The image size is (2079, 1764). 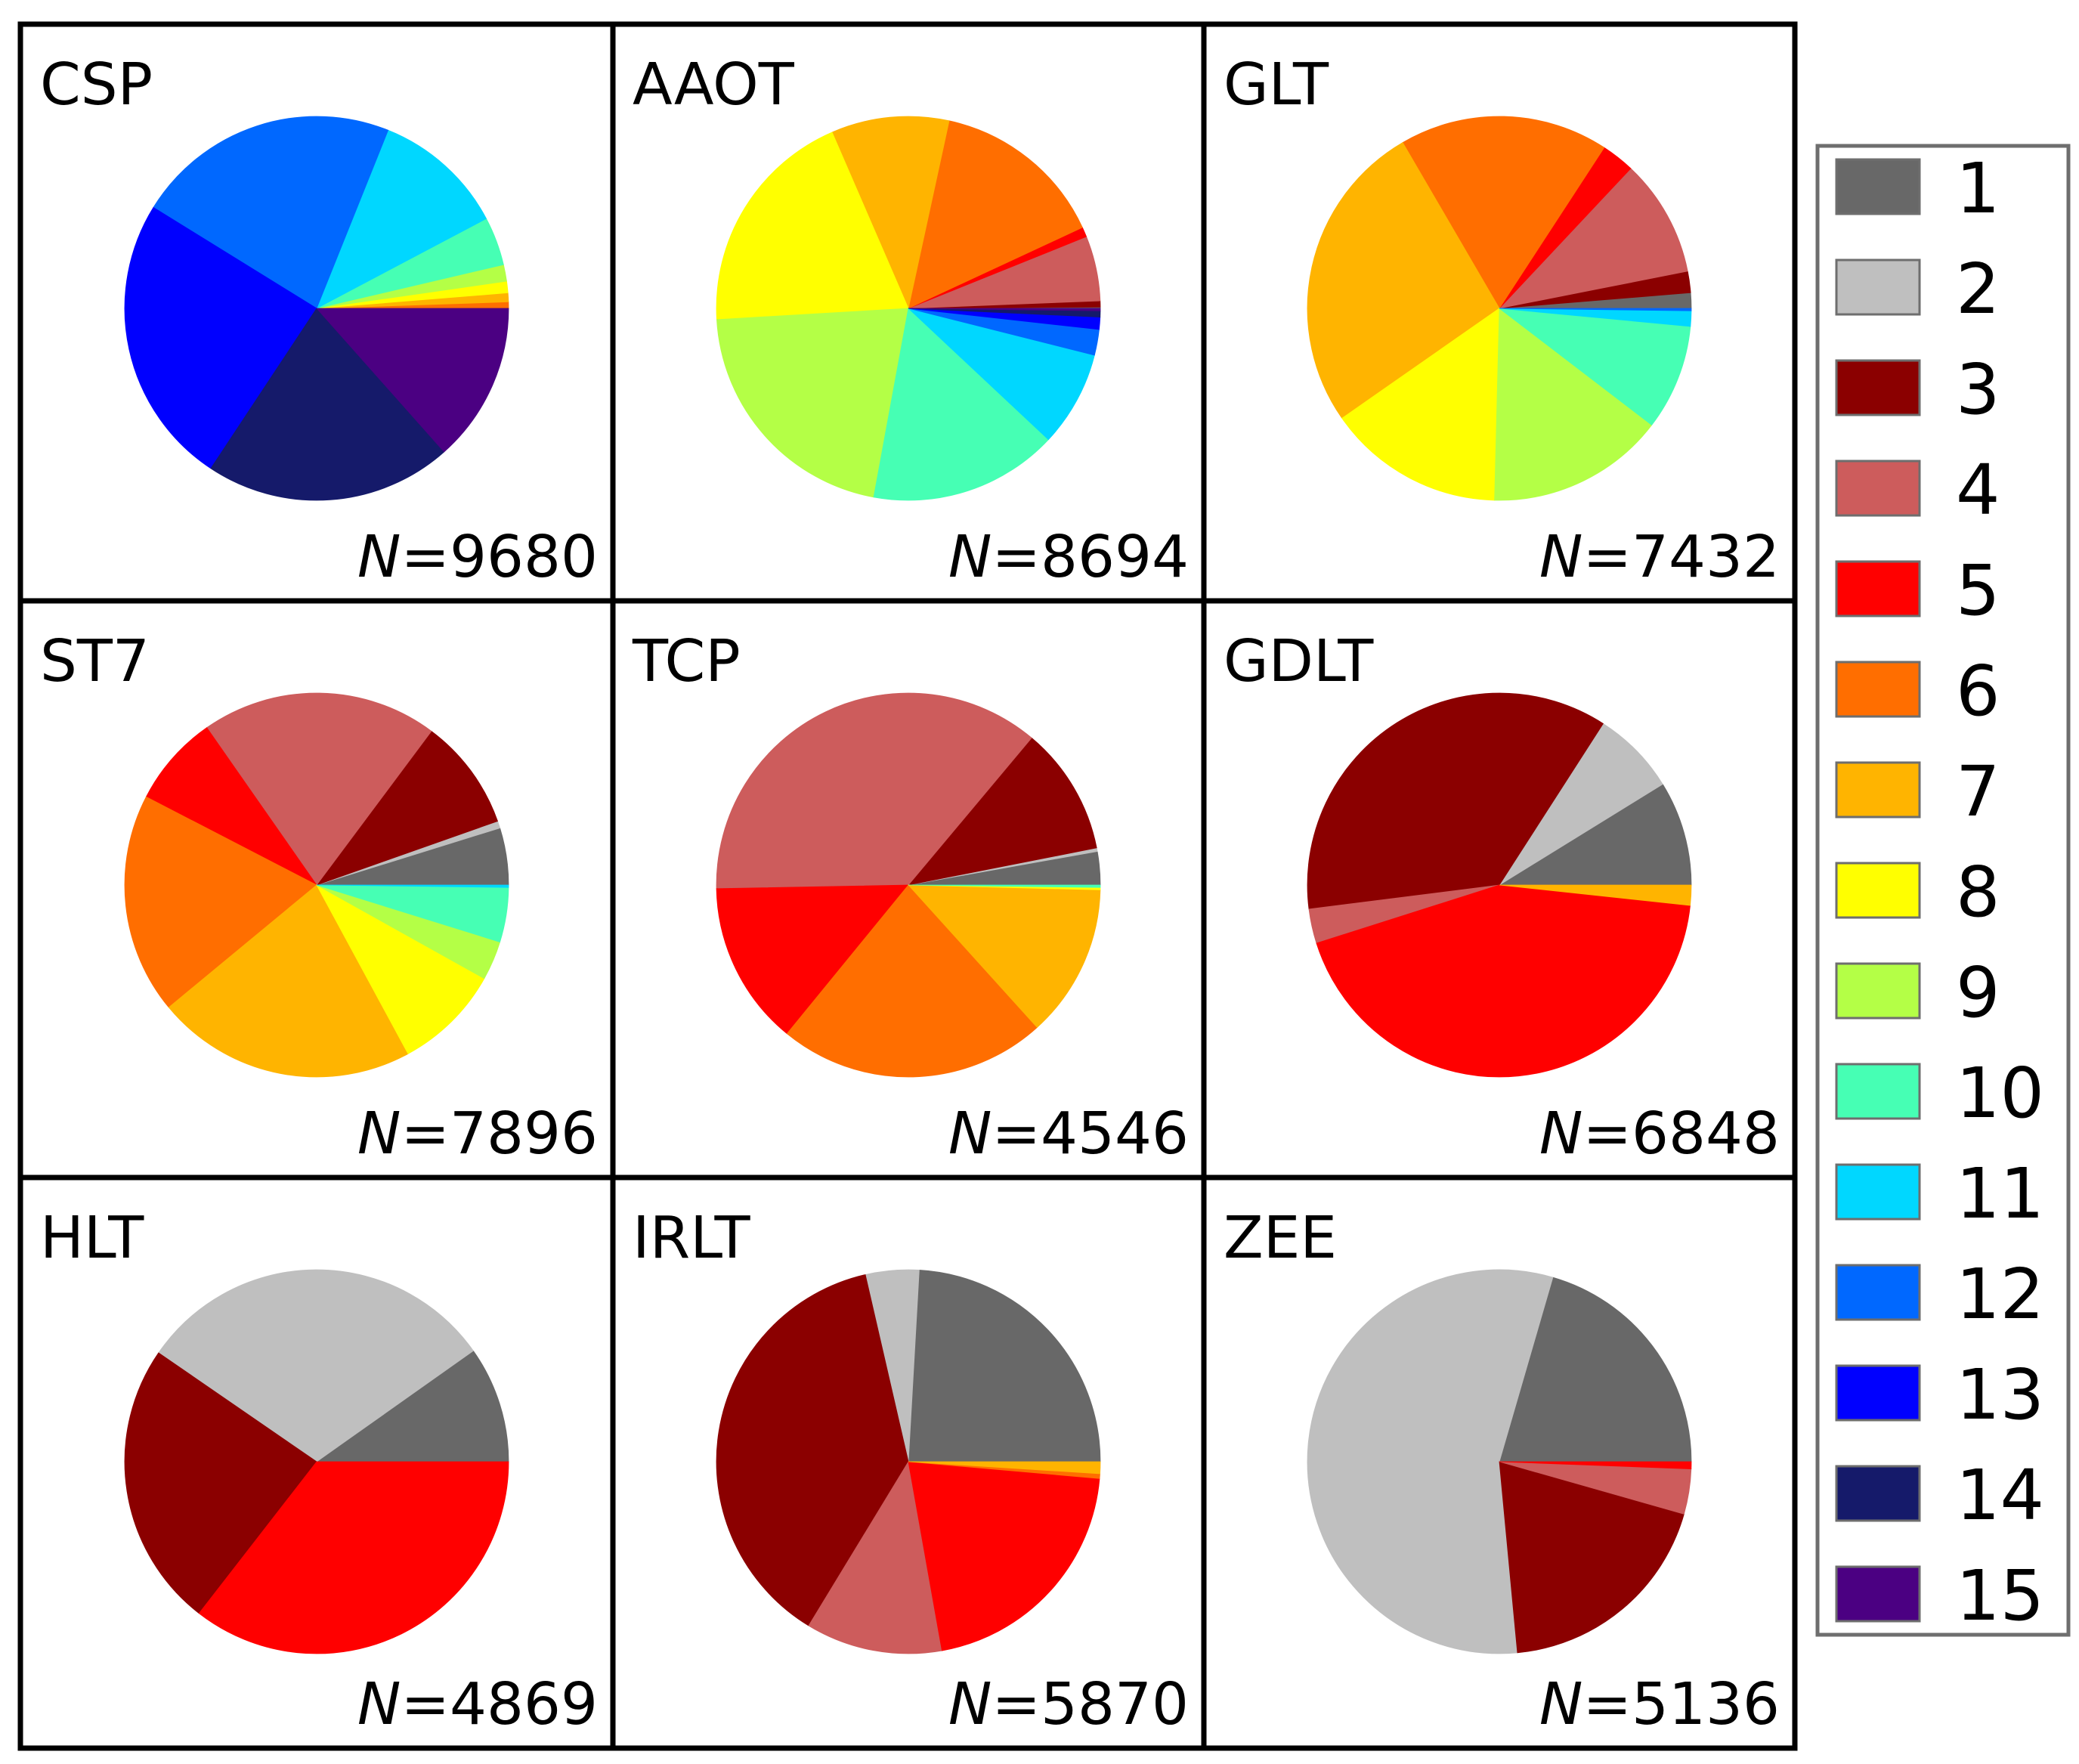 I want to click on panel-st7: ST7 N=7896, so click(x=316, y=890).